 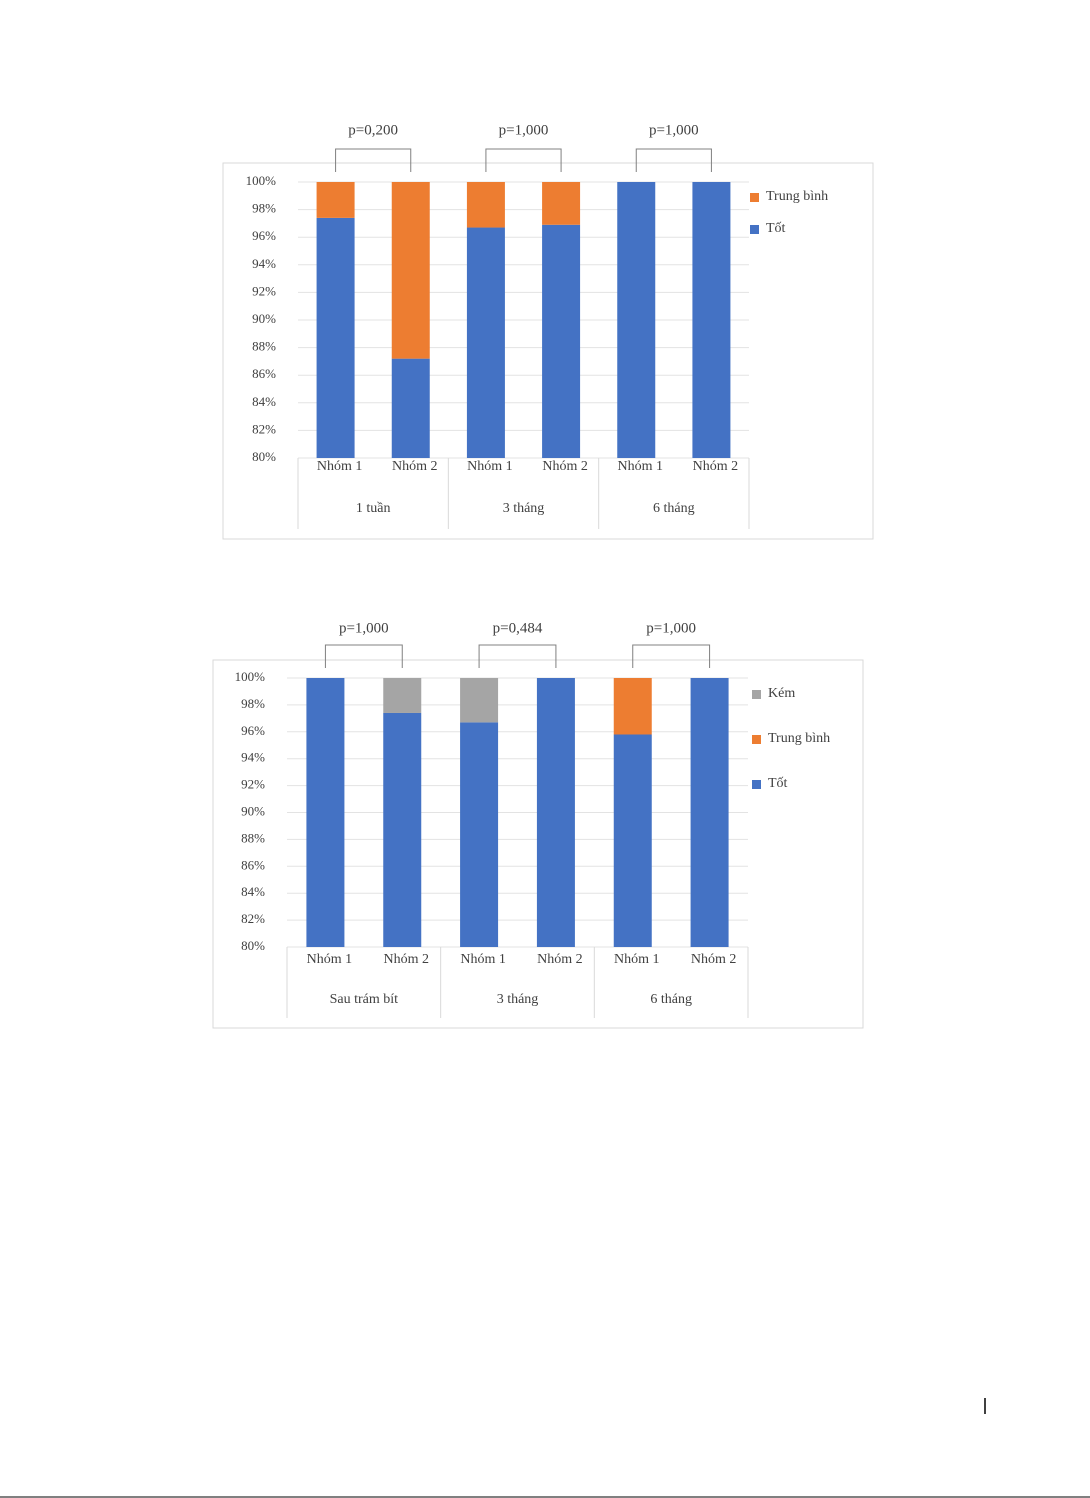 What do you see at coordinates (518, 628) in the screenshot?
I see `annotation: p=0,484` at bounding box center [518, 628].